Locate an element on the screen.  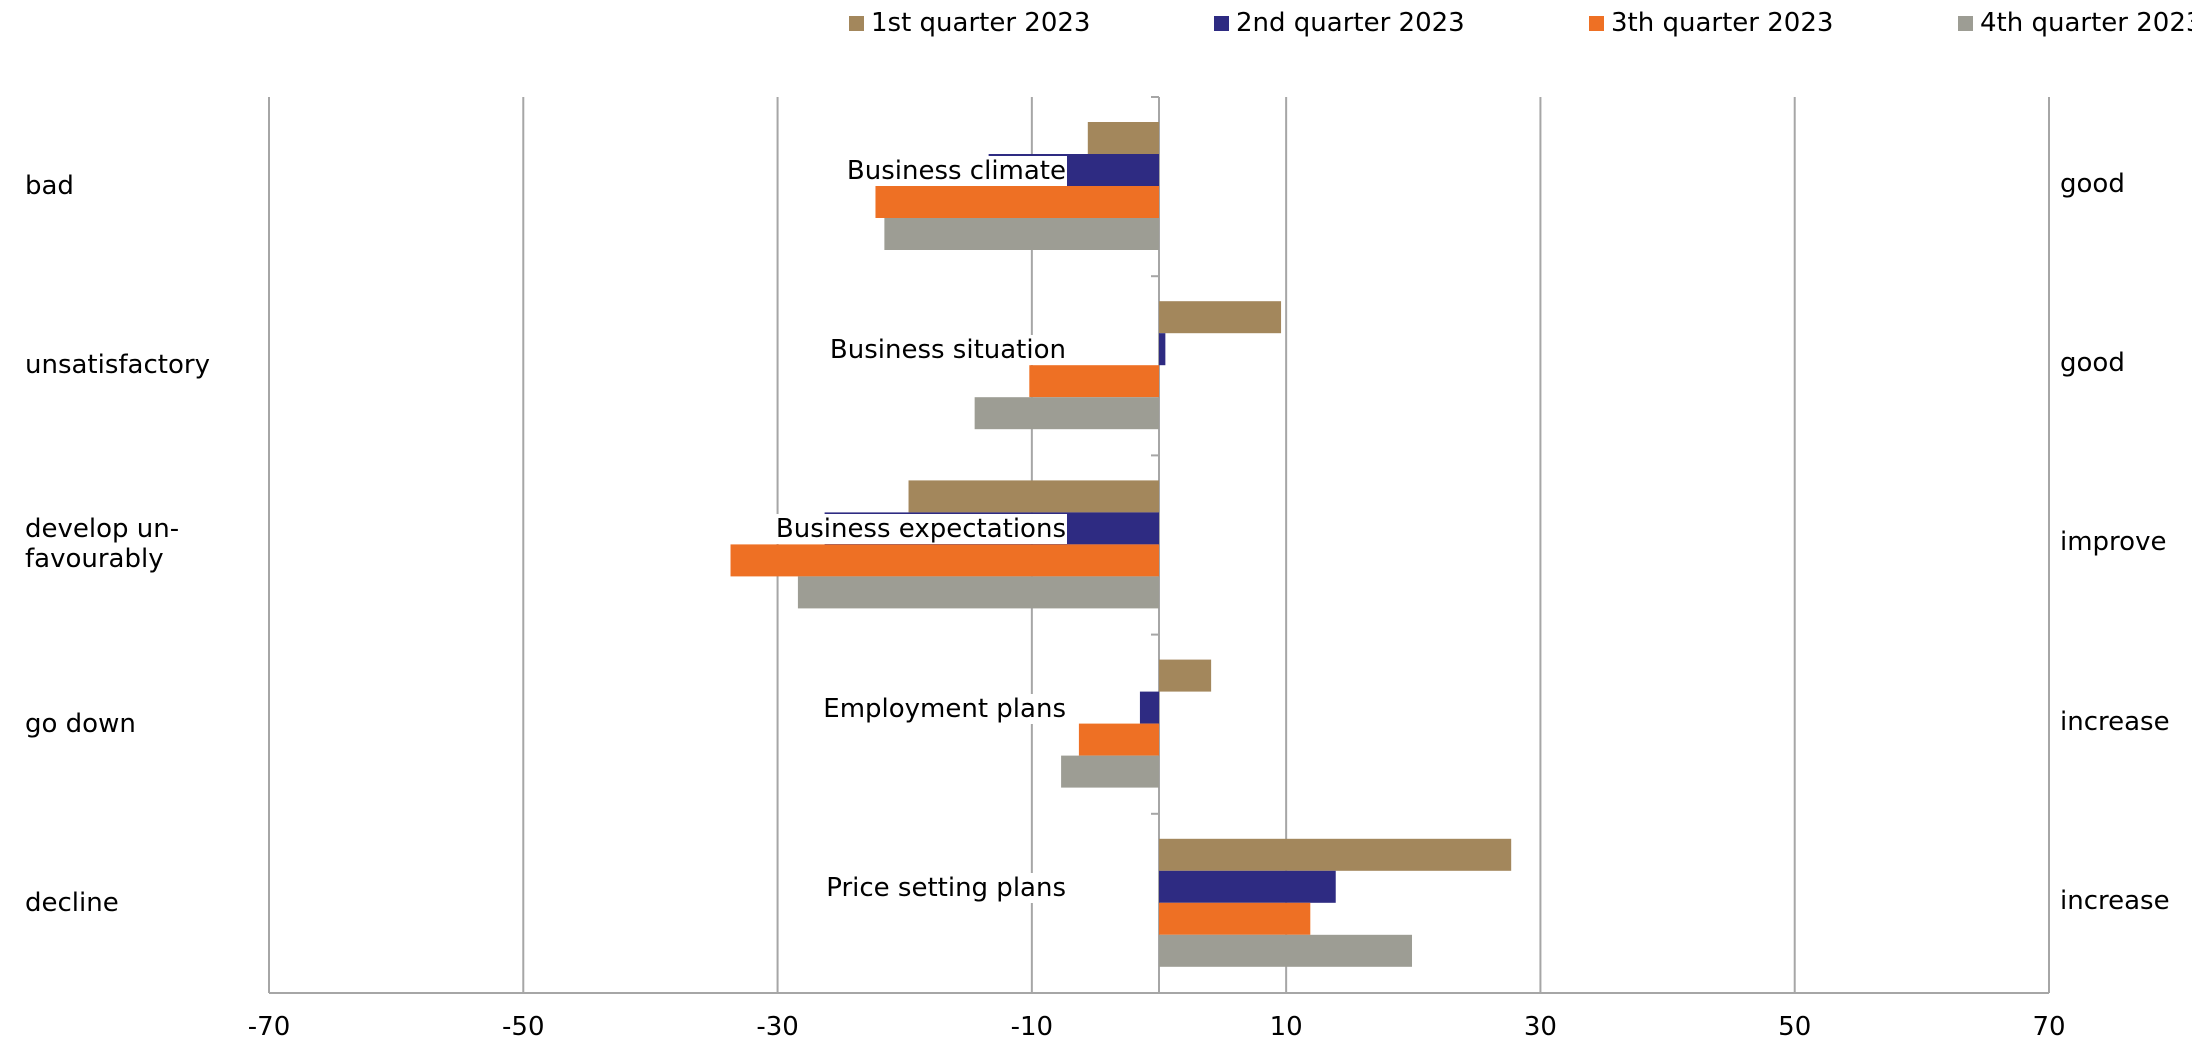
legend-label: 3th quarter 2023 is located at coordinates (1722, 23).